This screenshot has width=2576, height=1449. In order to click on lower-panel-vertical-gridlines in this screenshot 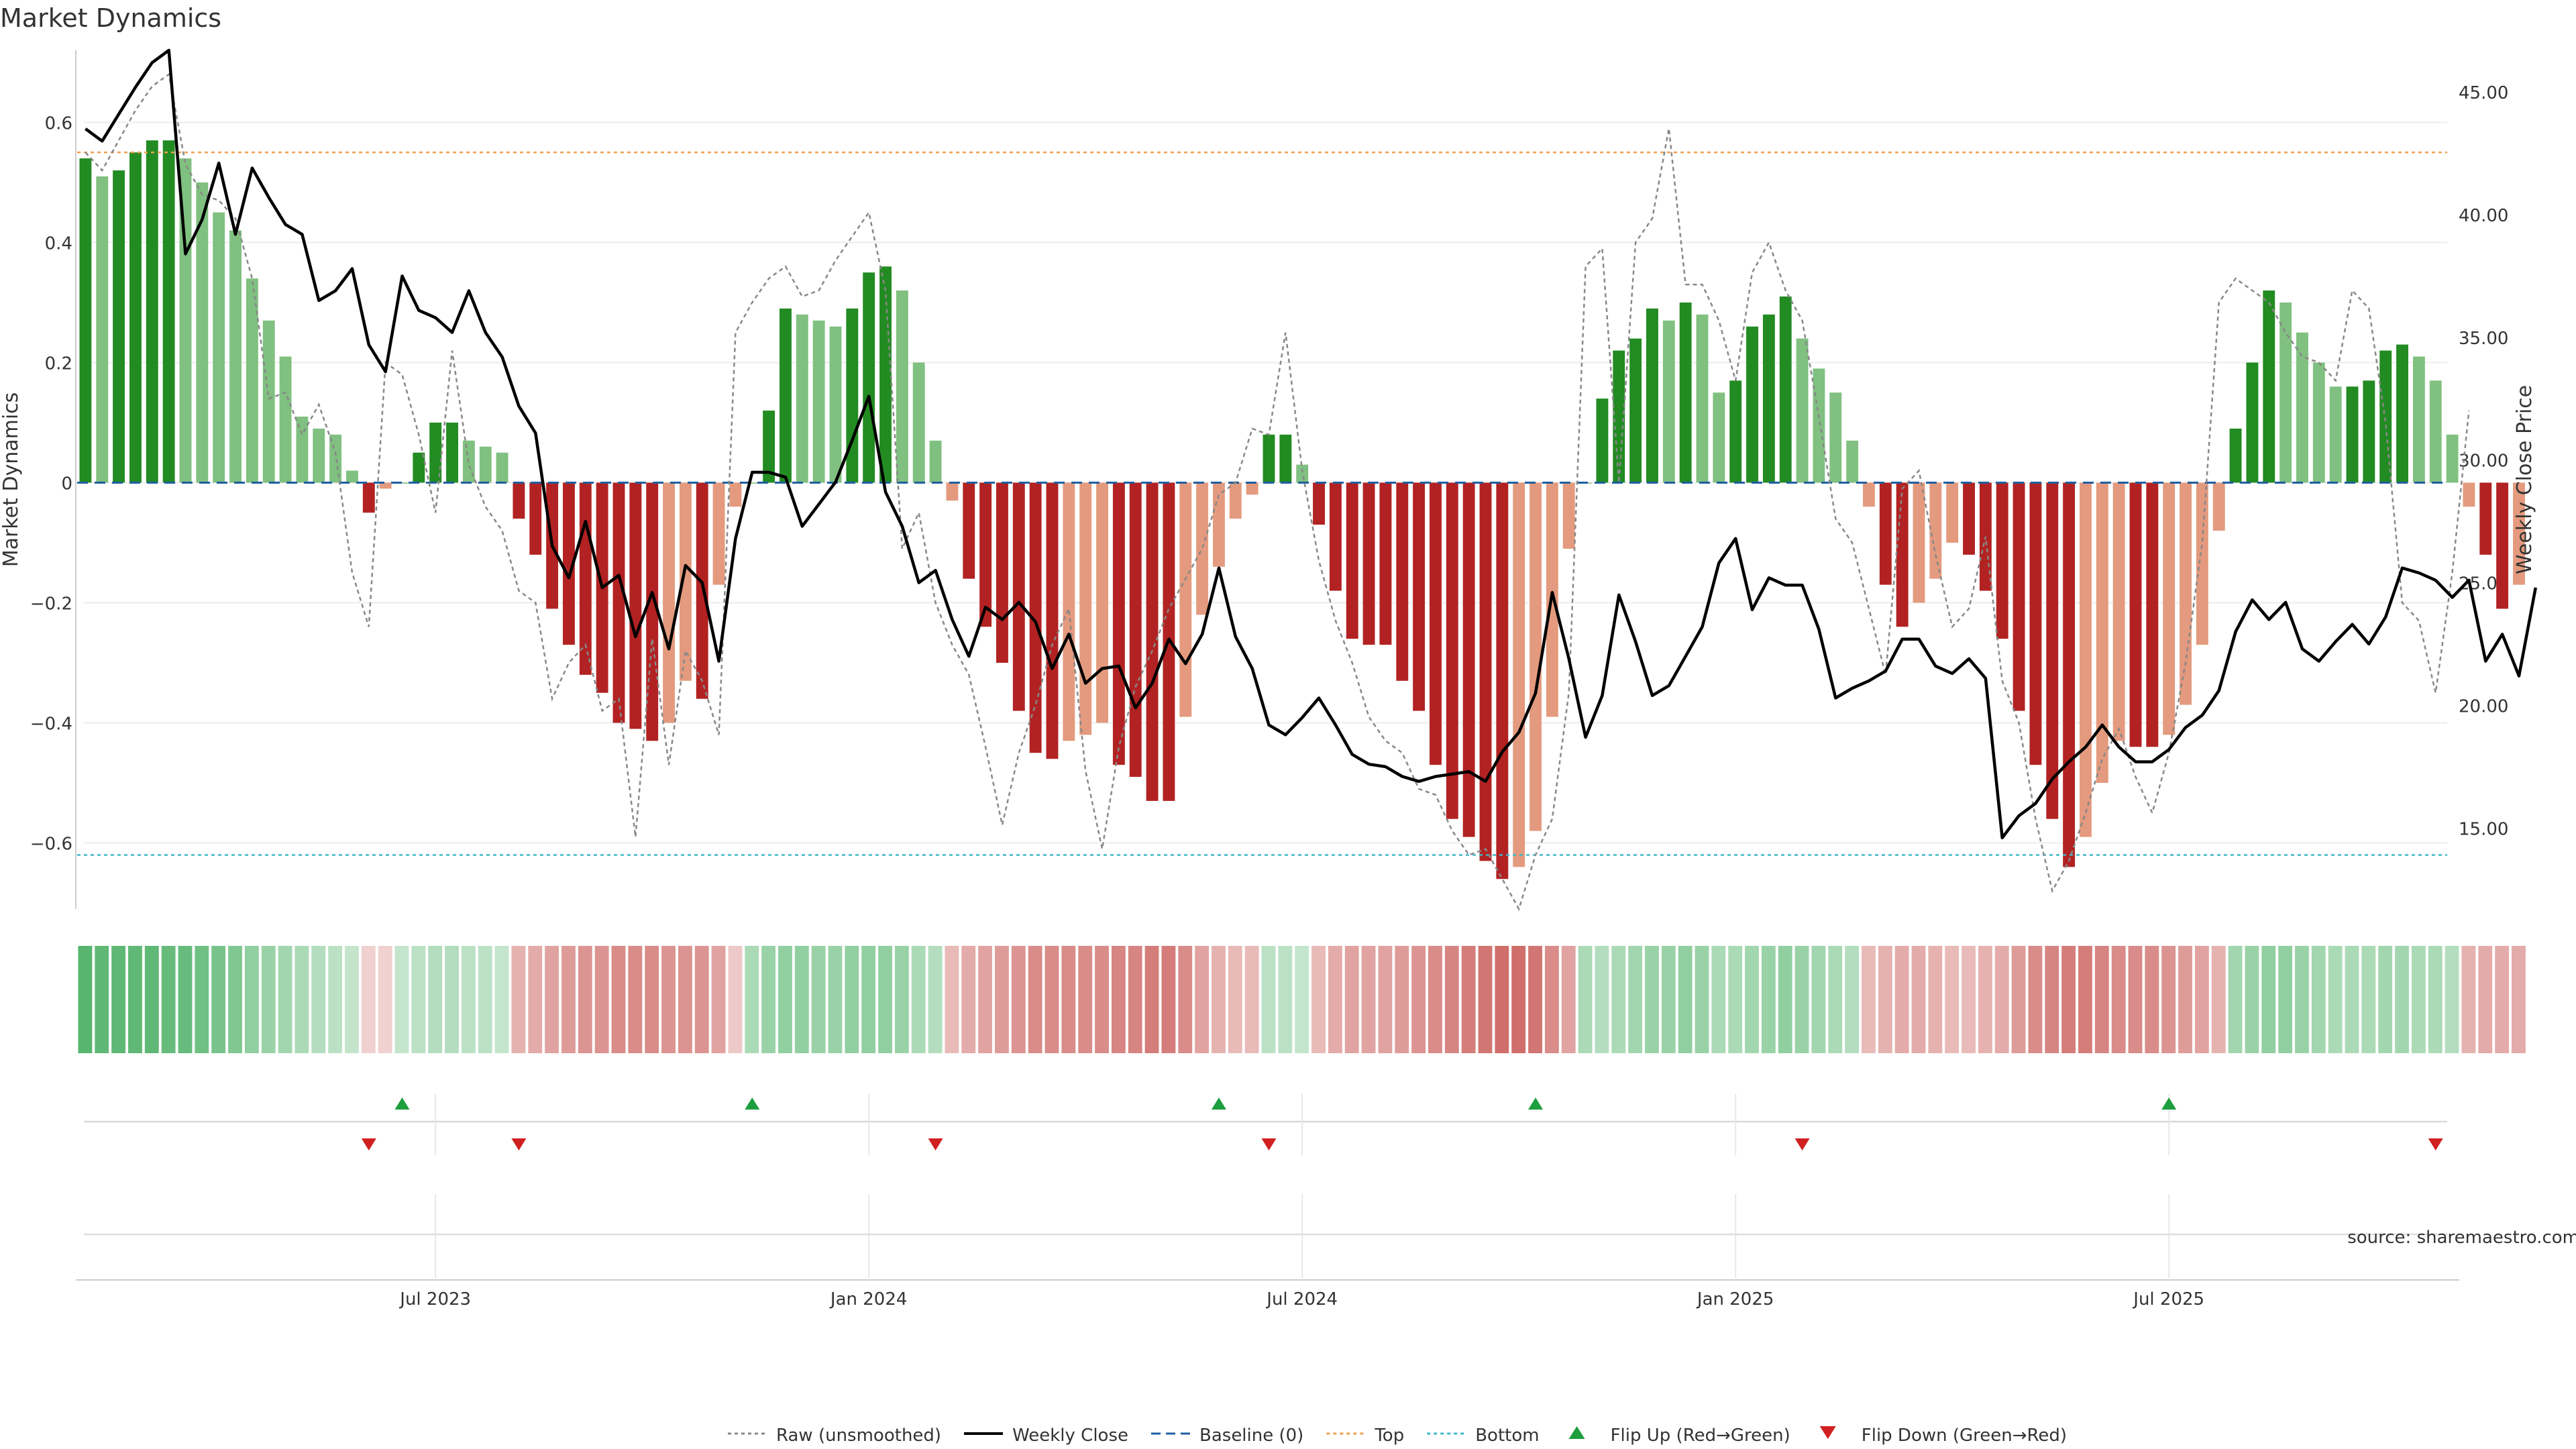, I will do `click(1302, 1236)`.